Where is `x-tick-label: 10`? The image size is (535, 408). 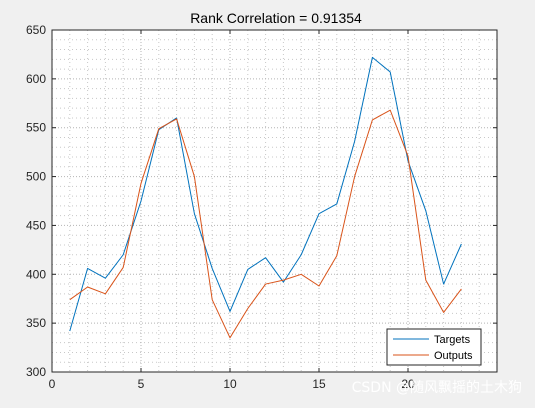 x-tick-label: 10 is located at coordinates (230, 384).